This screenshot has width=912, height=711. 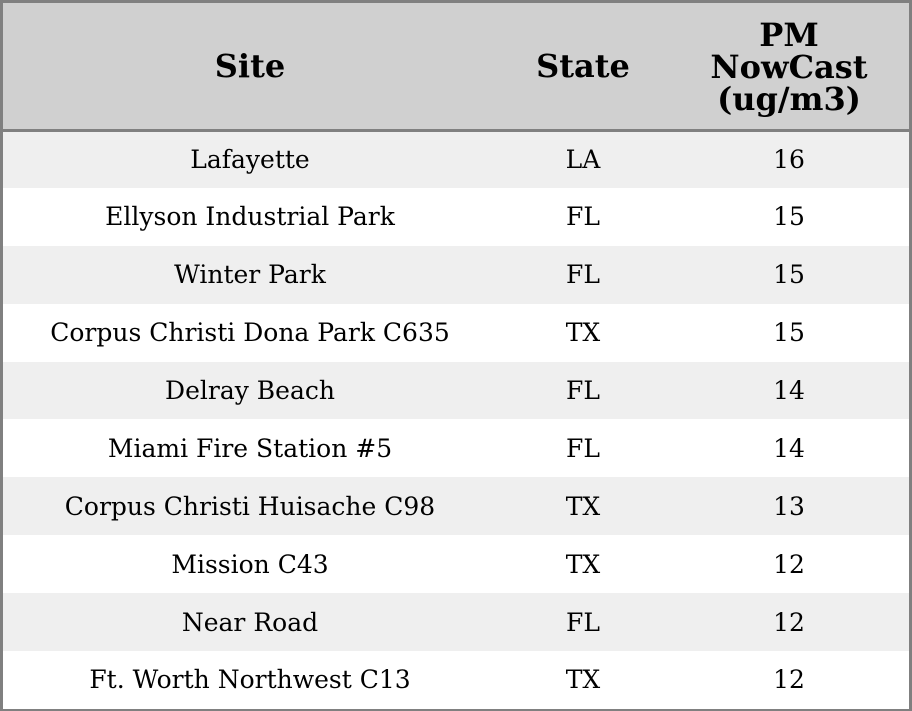 I want to click on table-row: Miami Fire Station #5 FL 14, so click(x=456, y=448).